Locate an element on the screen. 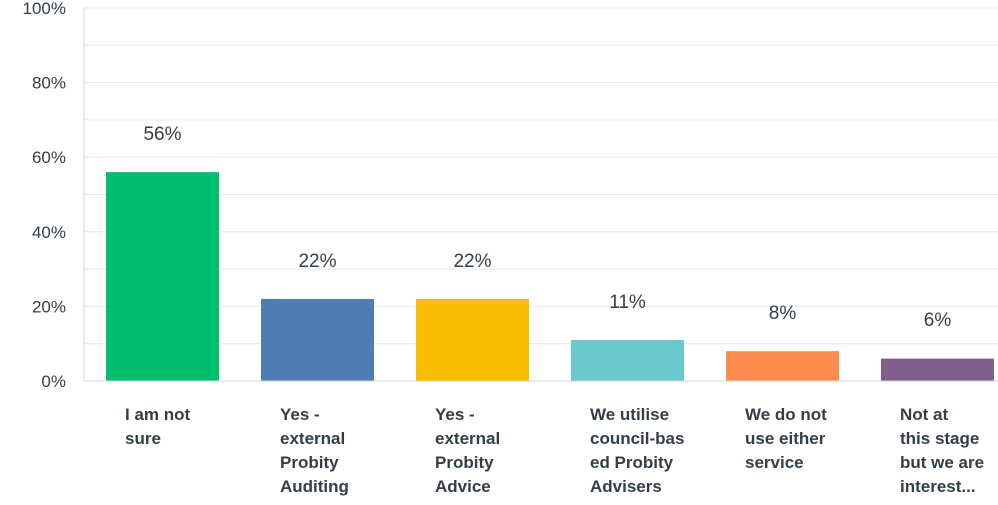 The height and width of the screenshot is (505, 998). category-label-line: We utilise is located at coordinates (629, 414).